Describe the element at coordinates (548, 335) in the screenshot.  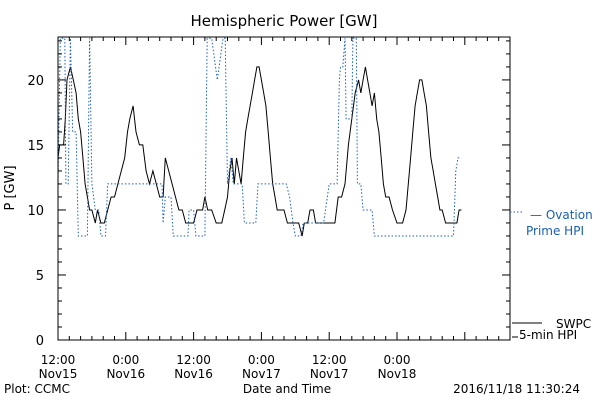
I see `legend-swpc-label-line2: 5-min HPI` at that location.